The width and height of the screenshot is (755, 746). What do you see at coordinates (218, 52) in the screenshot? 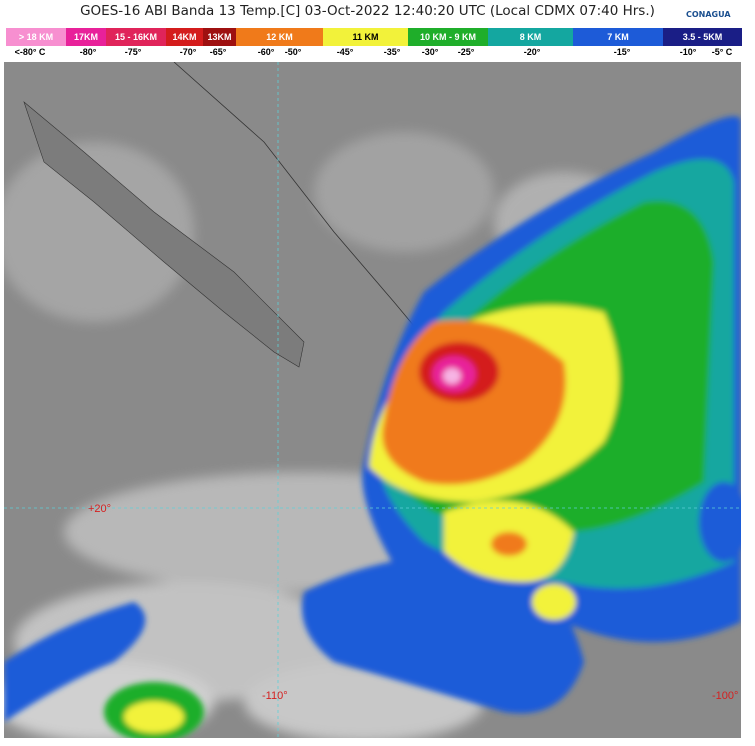
I see `temperature-label: -65°` at bounding box center [218, 52].